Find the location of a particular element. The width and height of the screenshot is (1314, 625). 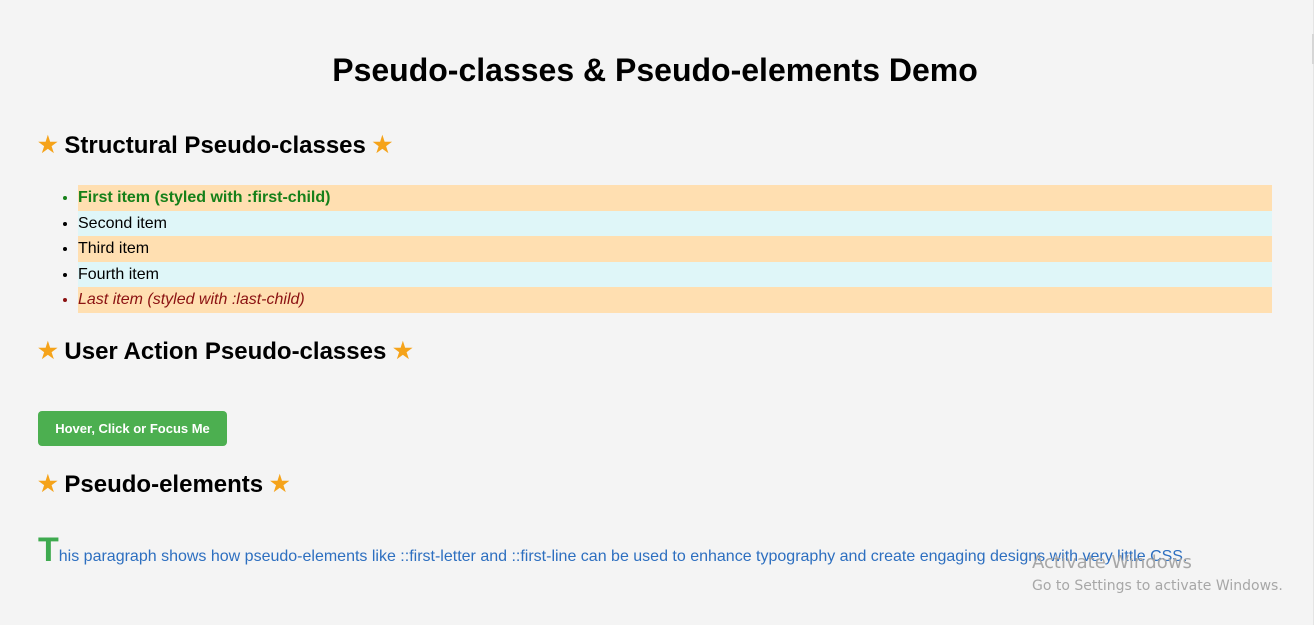

page-title: Pseudo-classes & Pseudo-elements Demo is located at coordinates (655, 70).